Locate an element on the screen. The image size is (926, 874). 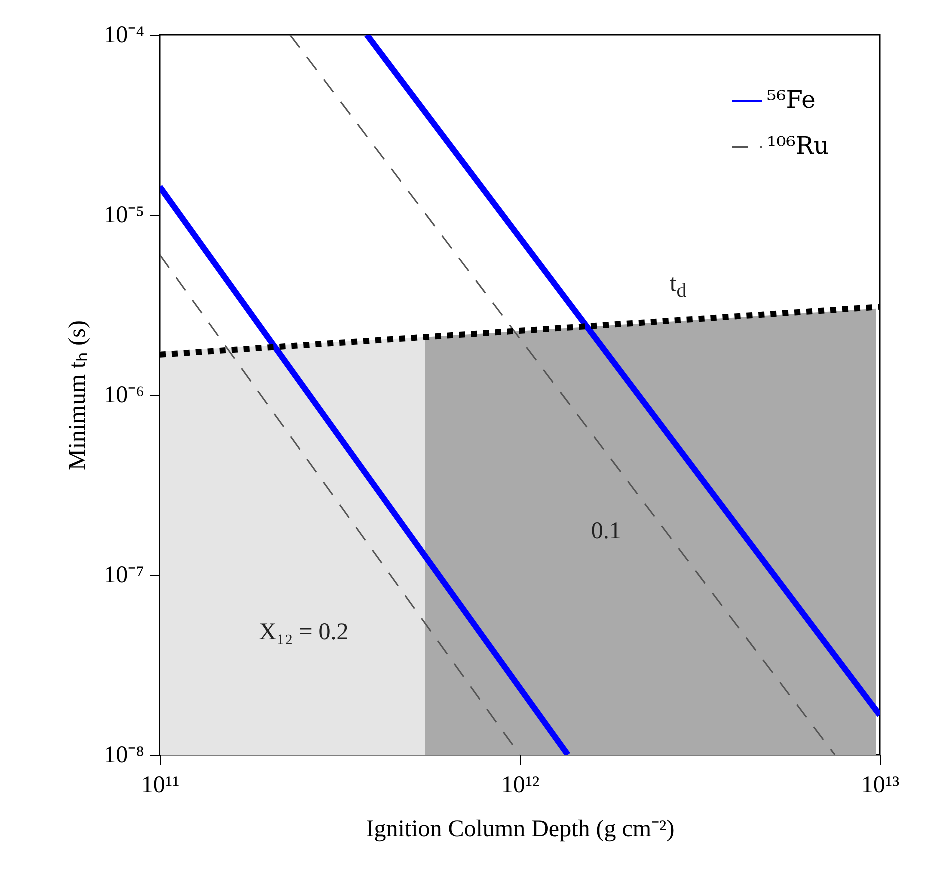
x-tick-label: 10¹² is located at coordinates (520, 785).